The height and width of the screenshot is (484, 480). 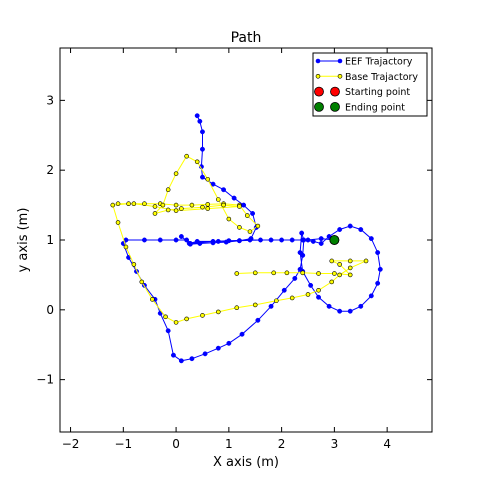 What do you see at coordinates (50, 310) in the screenshot?
I see `y-tick-label: 0` at bounding box center [50, 310].